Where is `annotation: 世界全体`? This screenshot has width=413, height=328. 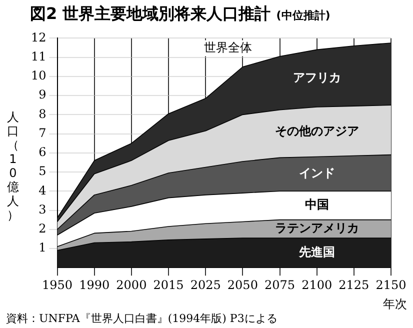 annotation: 世界全体 is located at coordinates (228, 47).